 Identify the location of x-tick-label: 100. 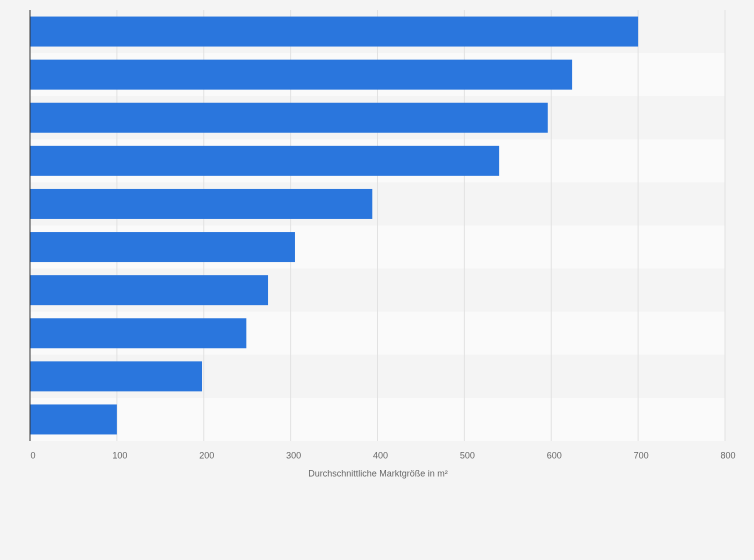
(119, 455).